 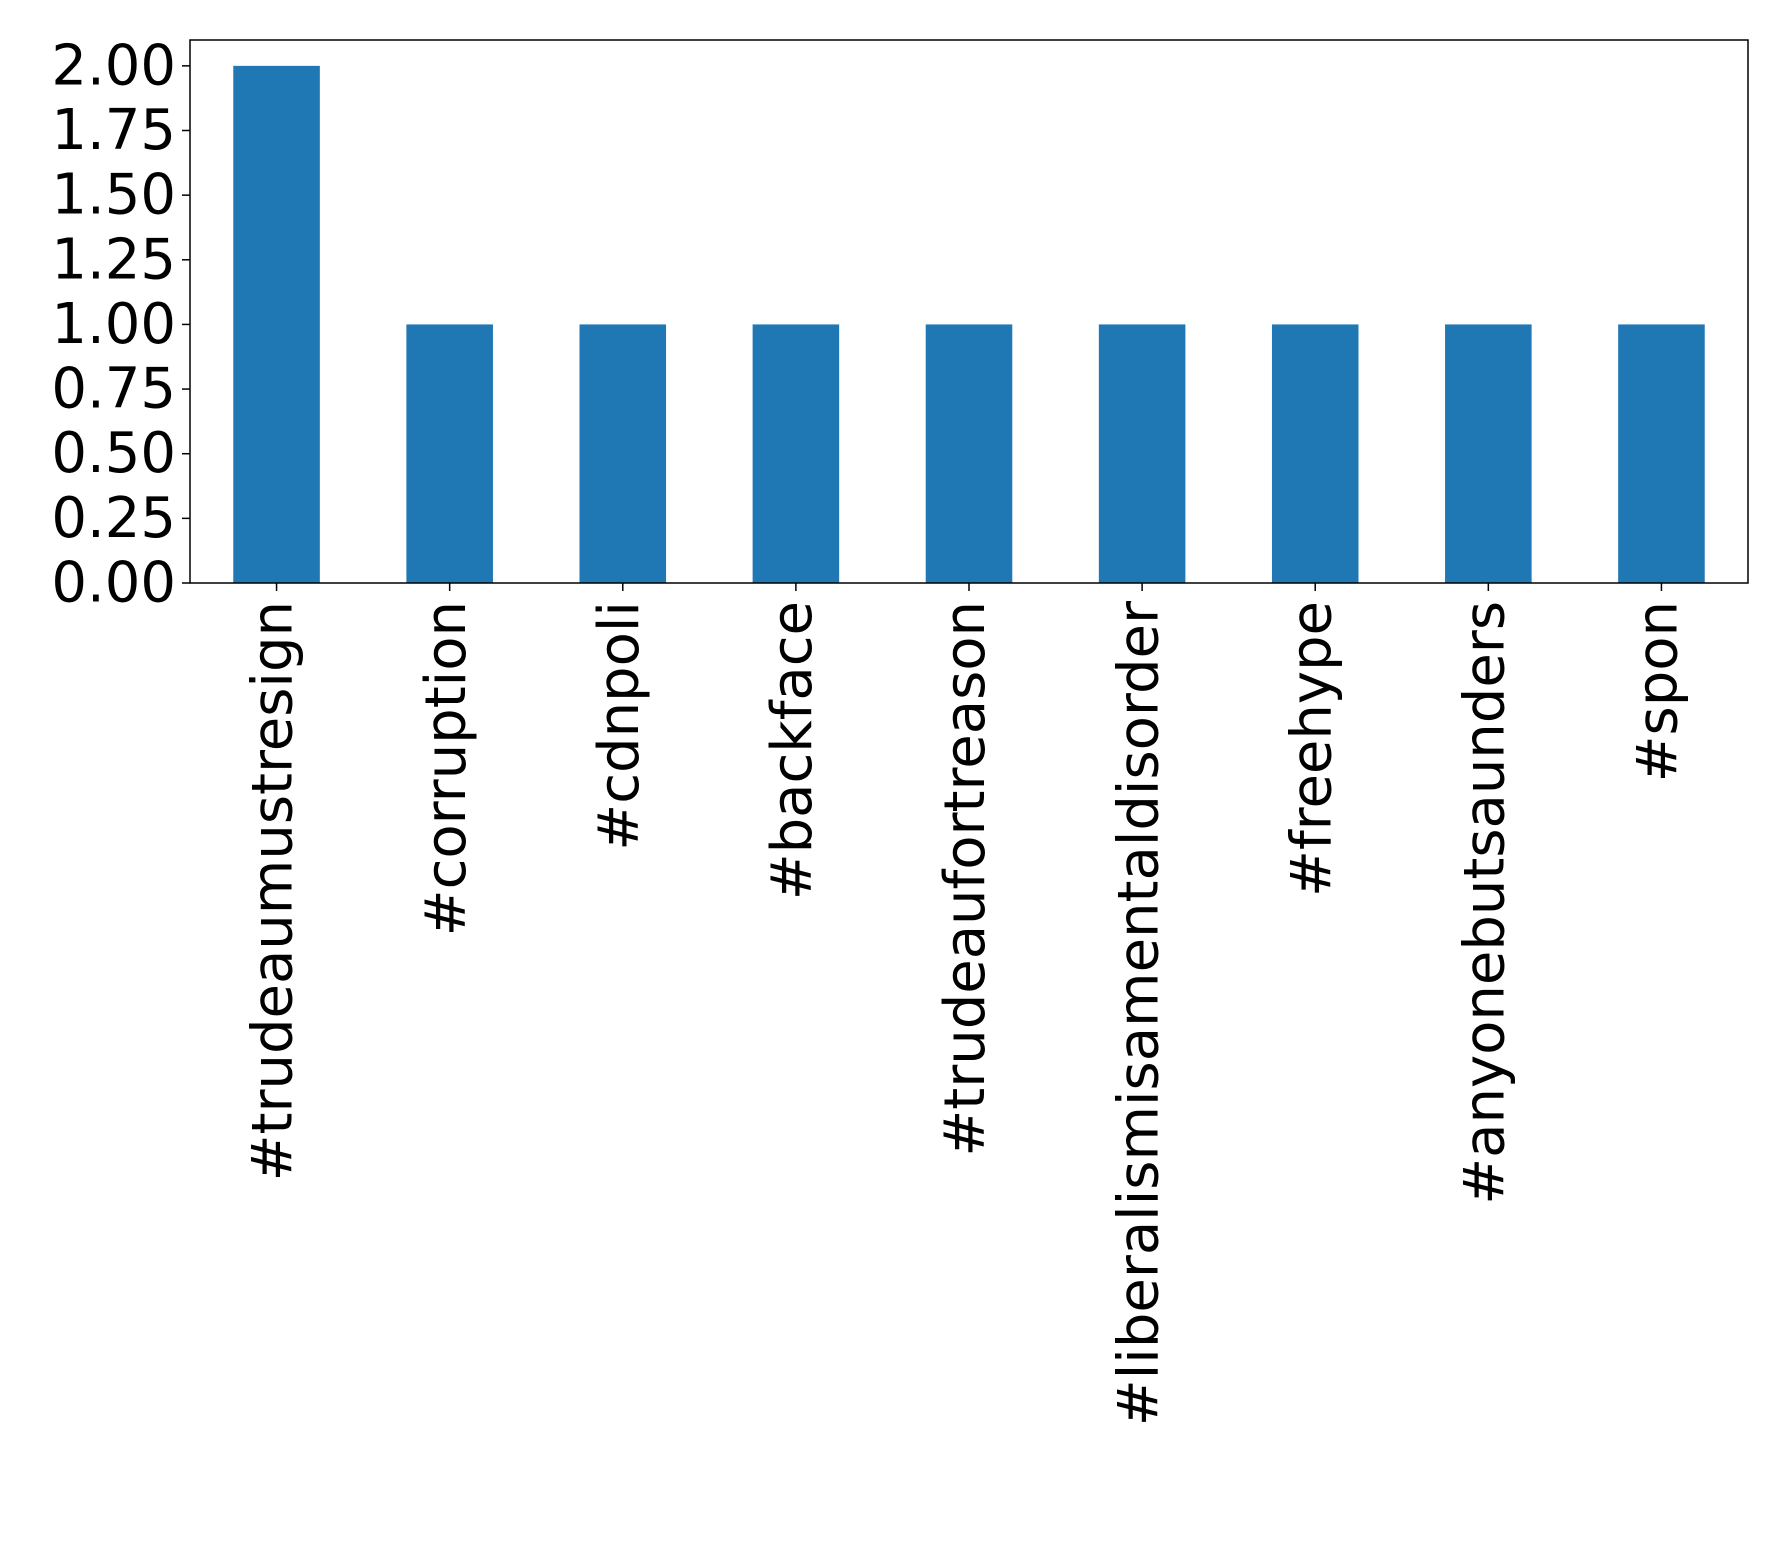 I want to click on y-axis: 0.000.250.500.751.001.251.501.752.00, so click(x=120, y=324).